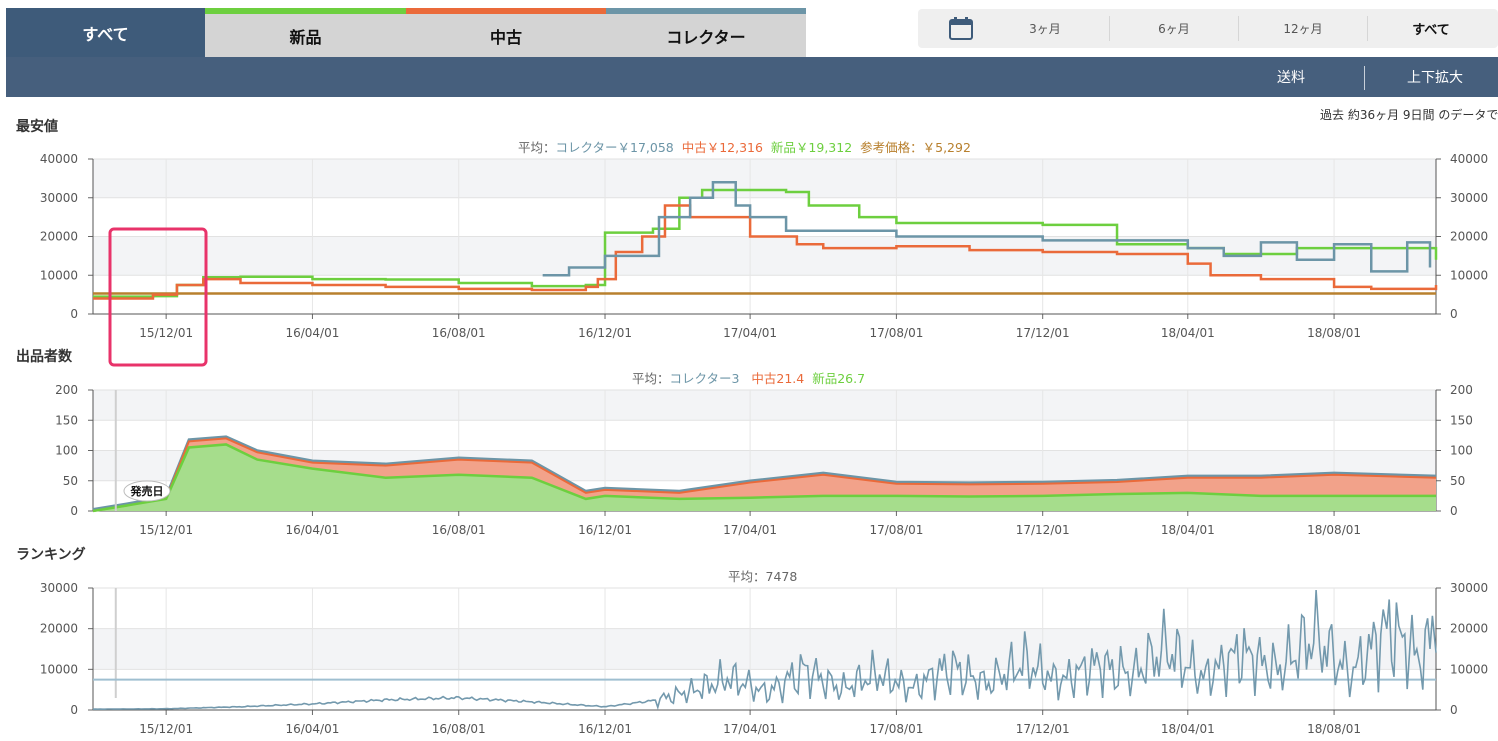 Image resolution: width=1498 pixels, height=741 pixels. Describe the element at coordinates (1461, 390) in the screenshot. I see `sellers-chart-ytick-label-right: 200` at that location.